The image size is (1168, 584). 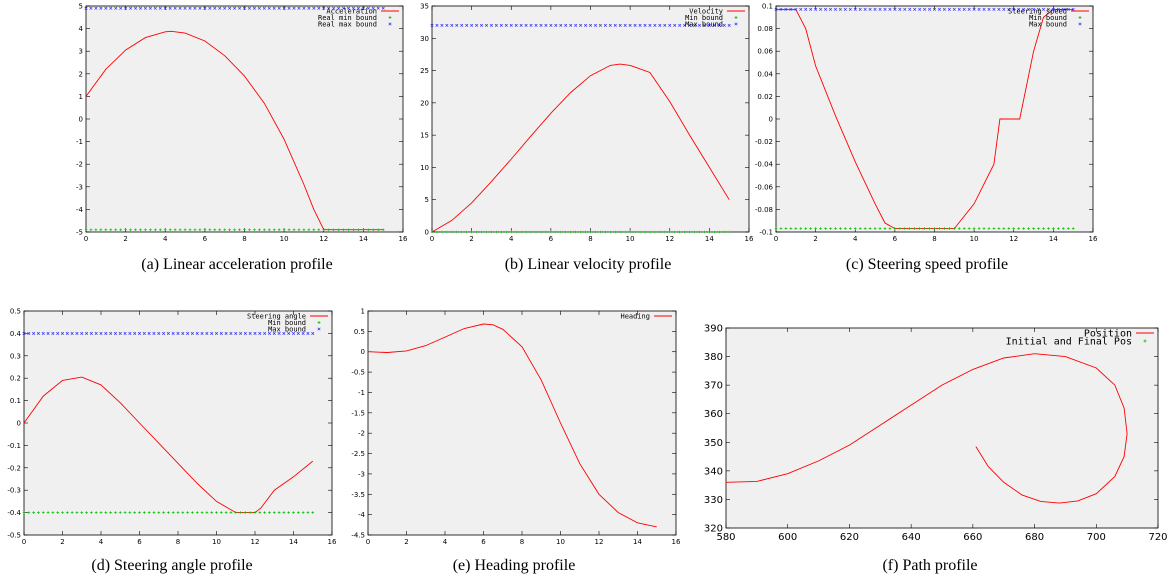 What do you see at coordinates (362, 515) in the screenshot?
I see `y-tick-label: -4` at bounding box center [362, 515].